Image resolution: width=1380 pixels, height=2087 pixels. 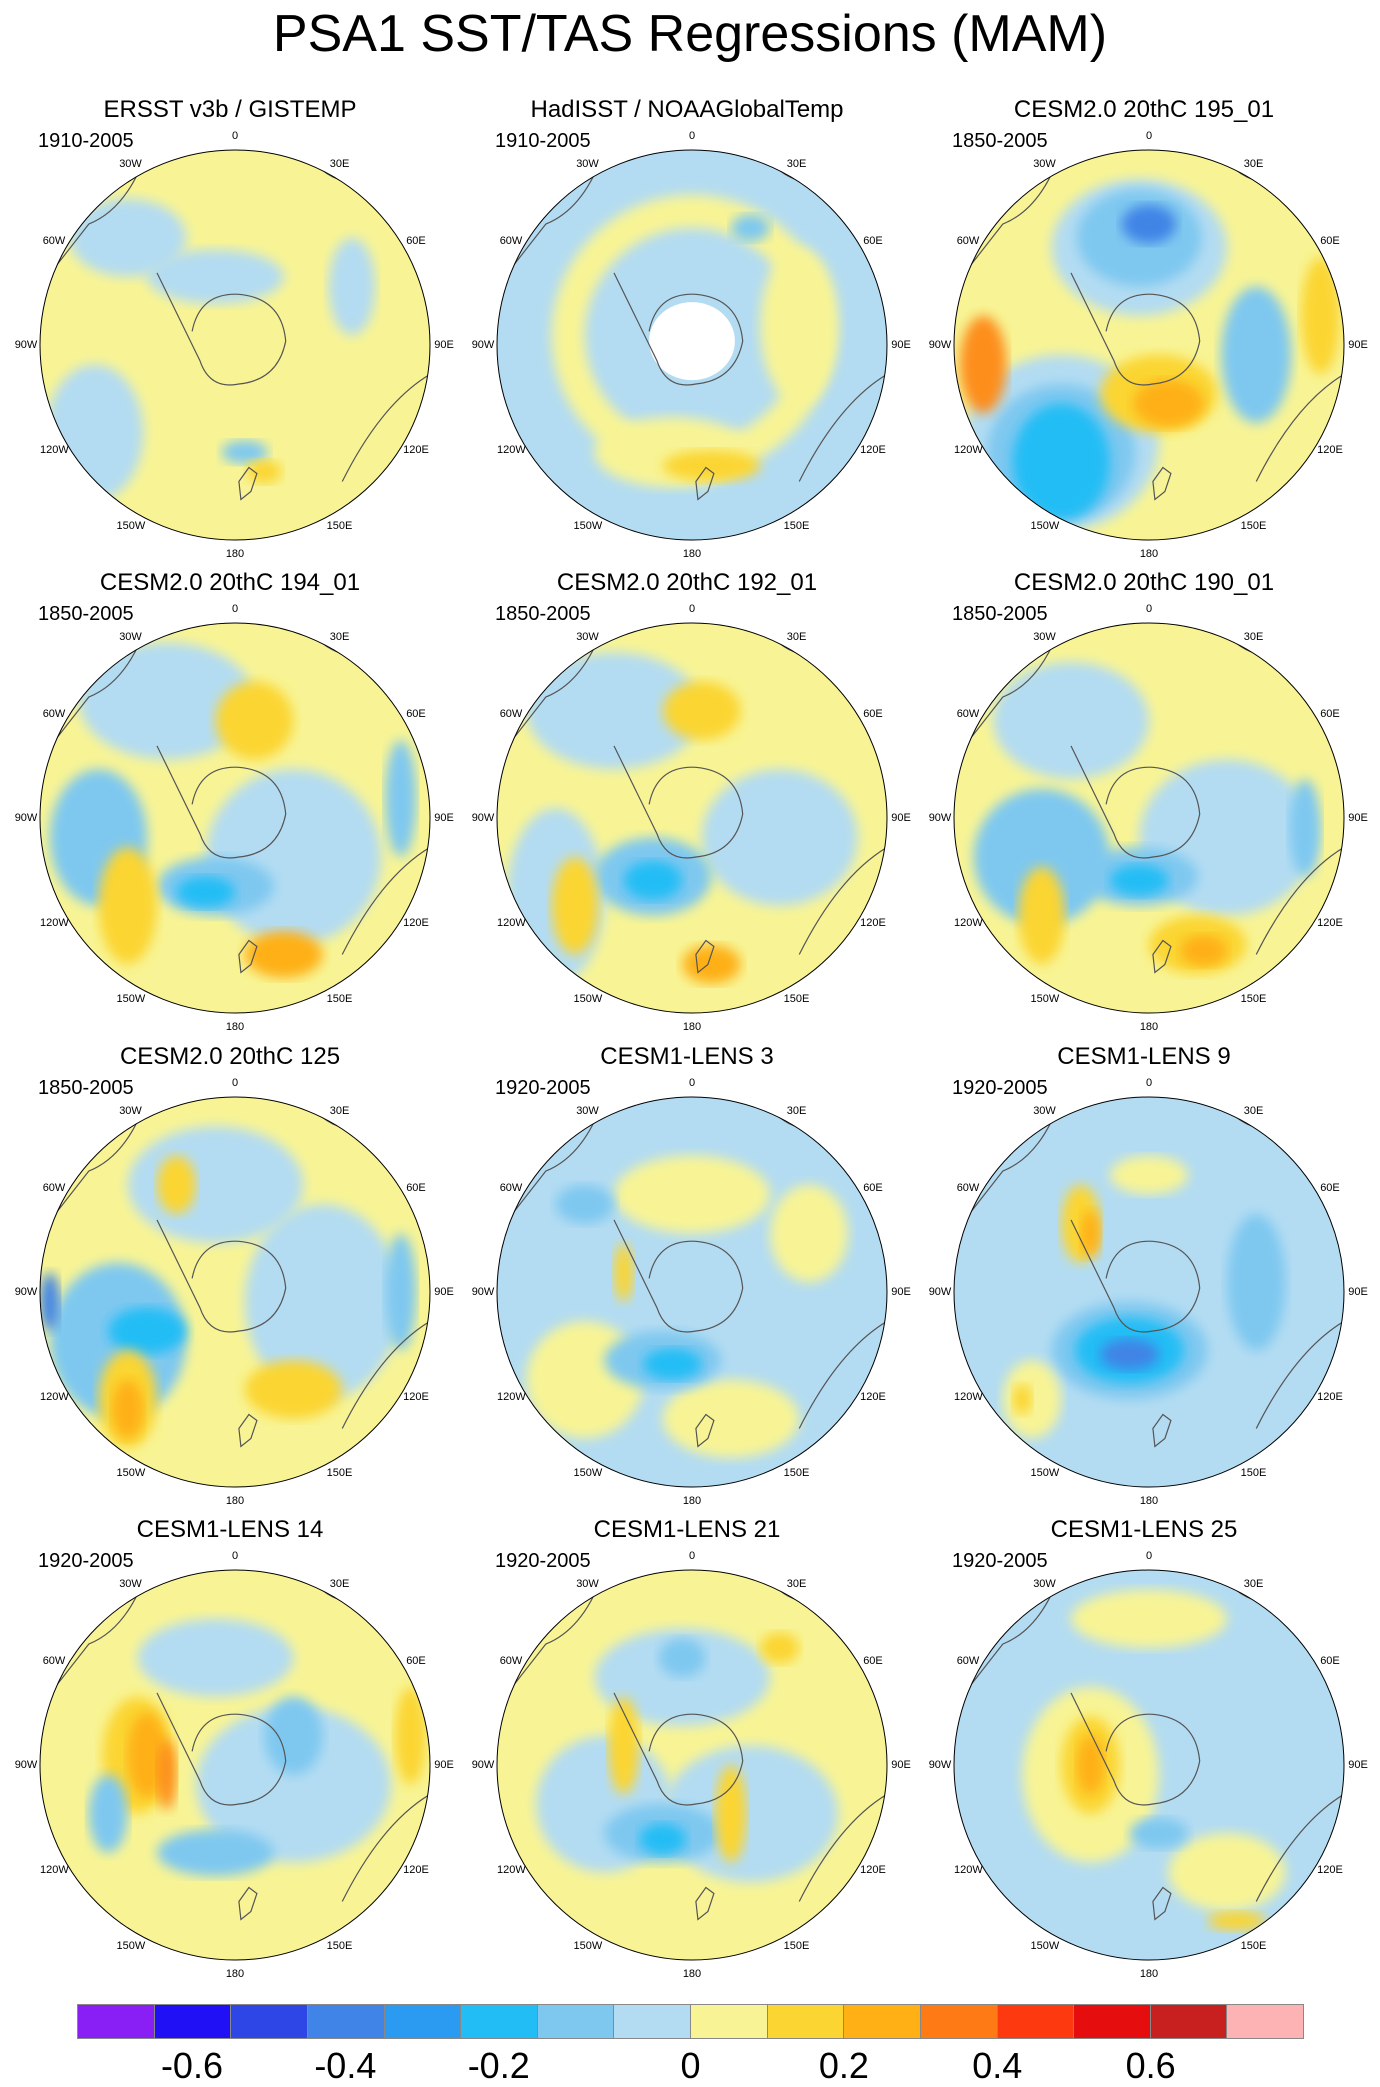 I want to click on panel-title: ERSST v3b / GISTEMP, so click(x=230, y=109).